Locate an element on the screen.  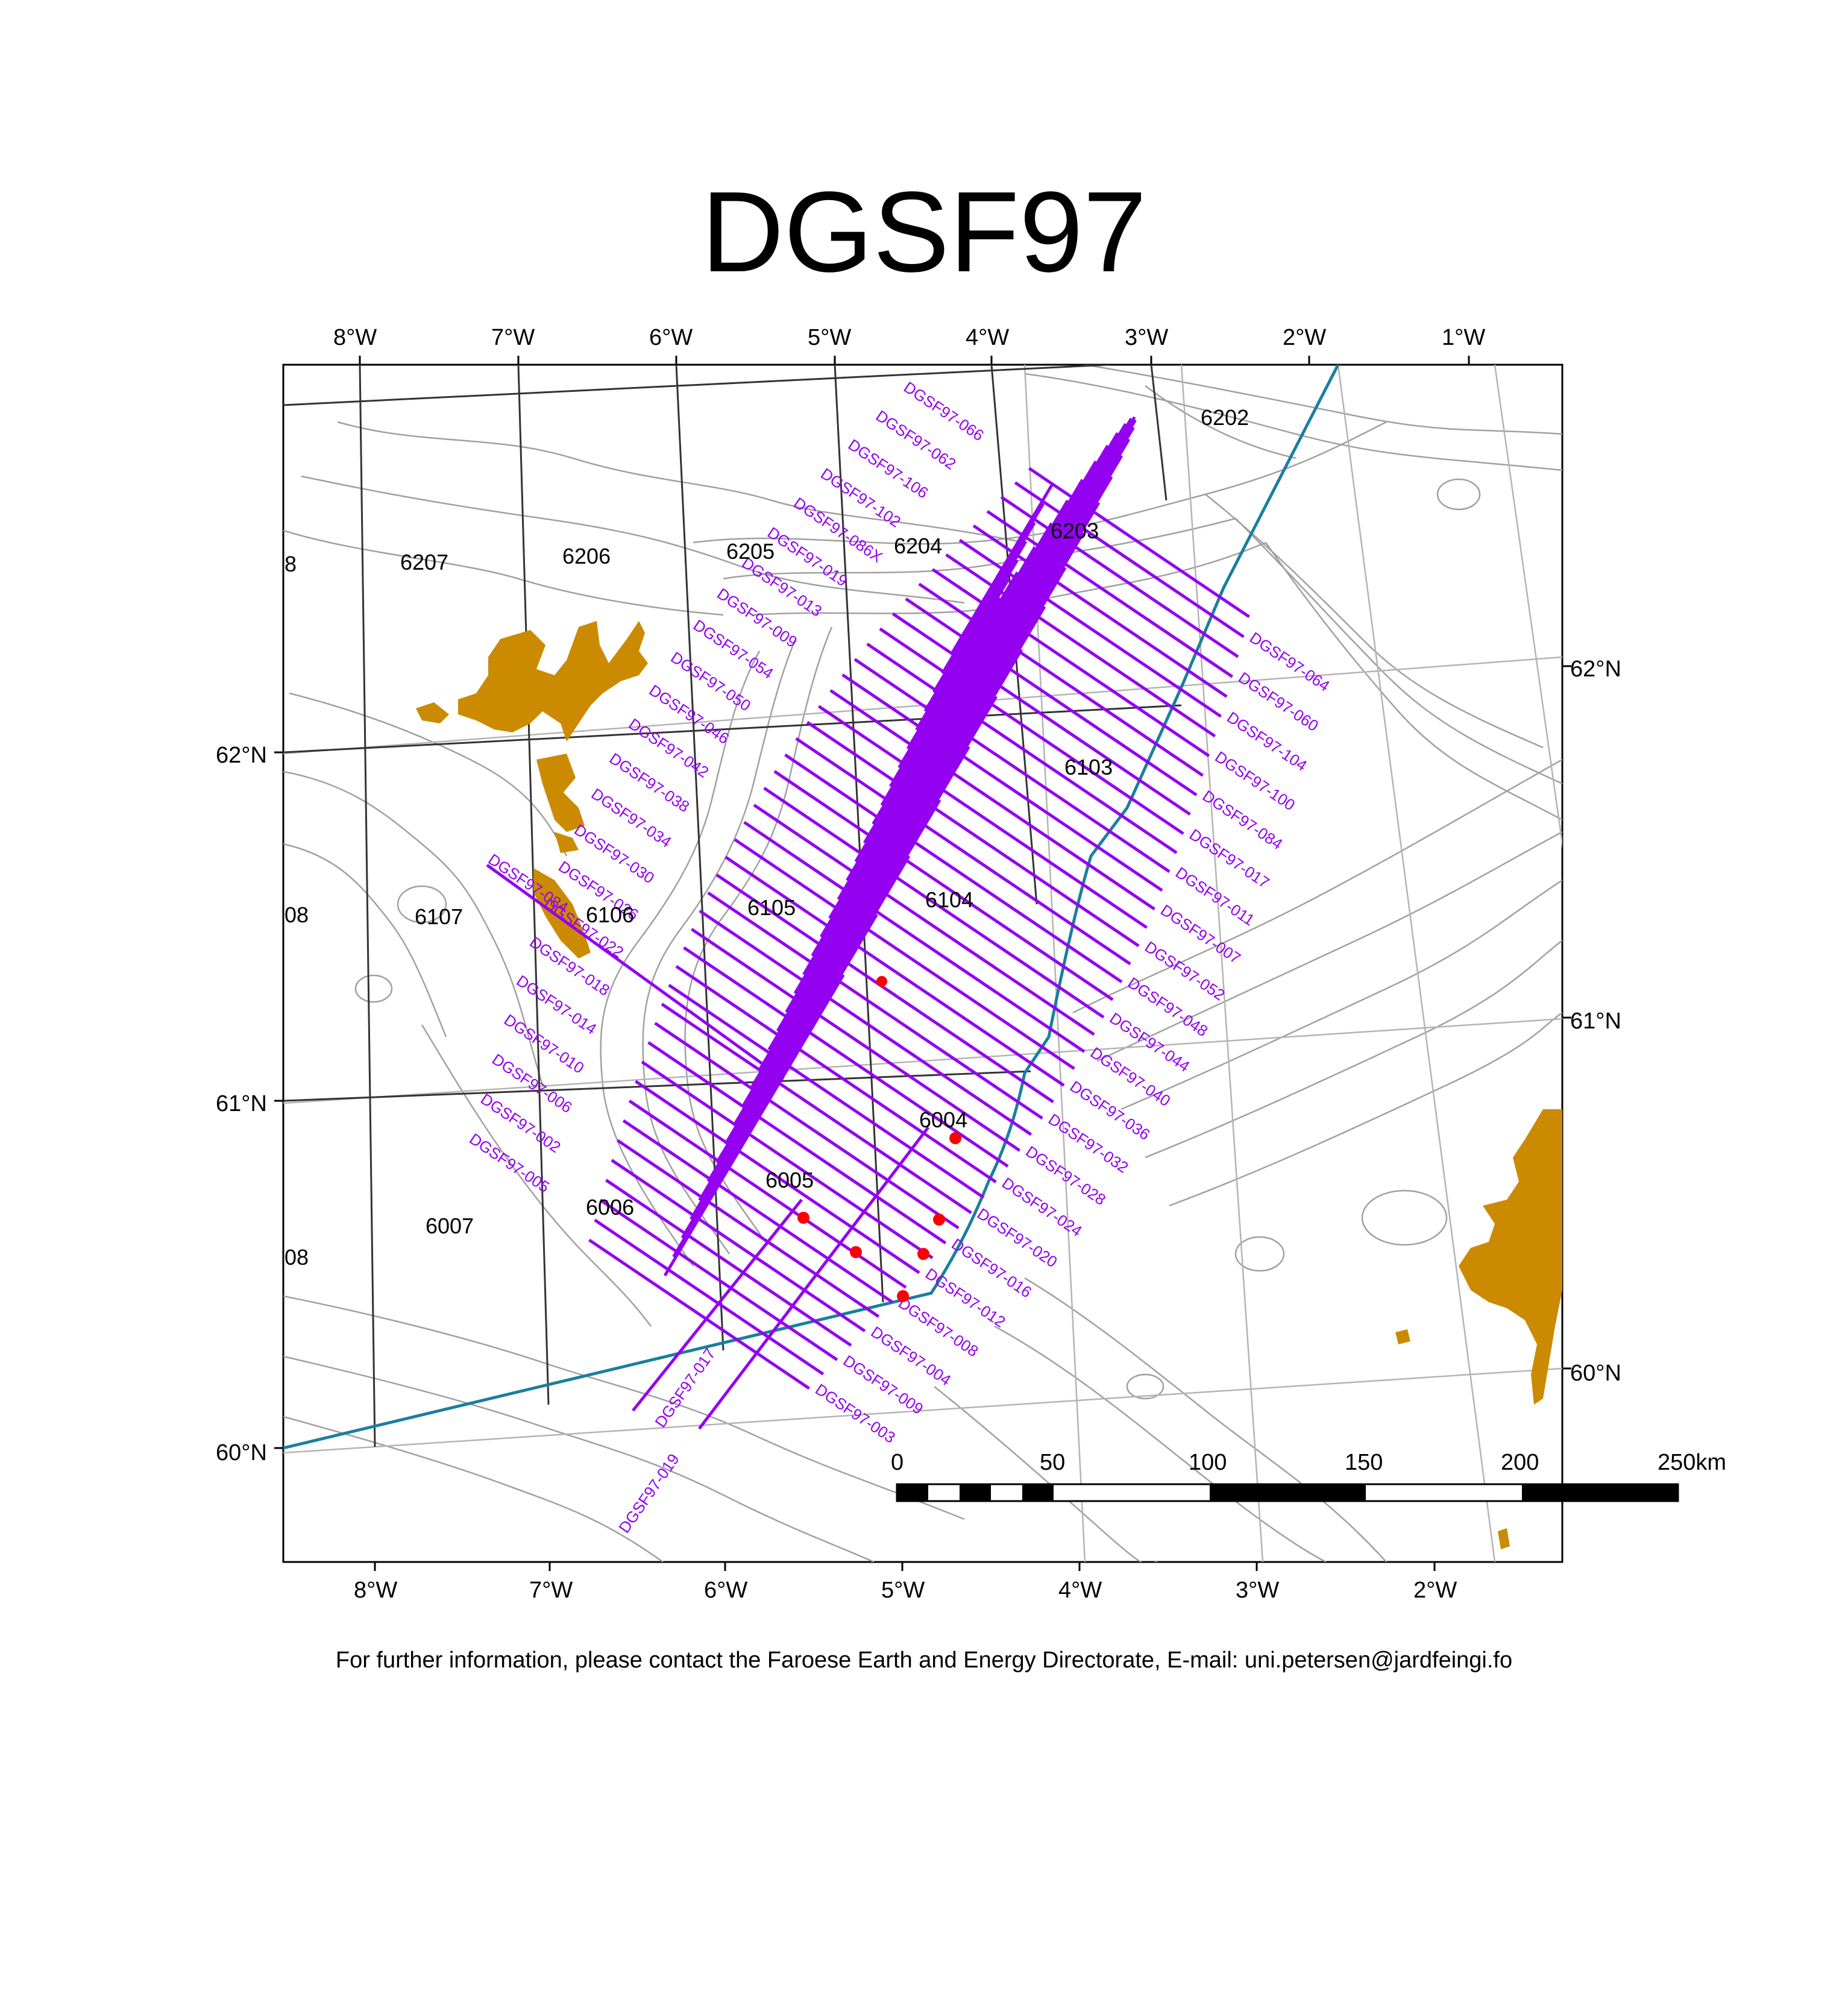
quadrant-label: 08 is located at coordinates (296, 914).